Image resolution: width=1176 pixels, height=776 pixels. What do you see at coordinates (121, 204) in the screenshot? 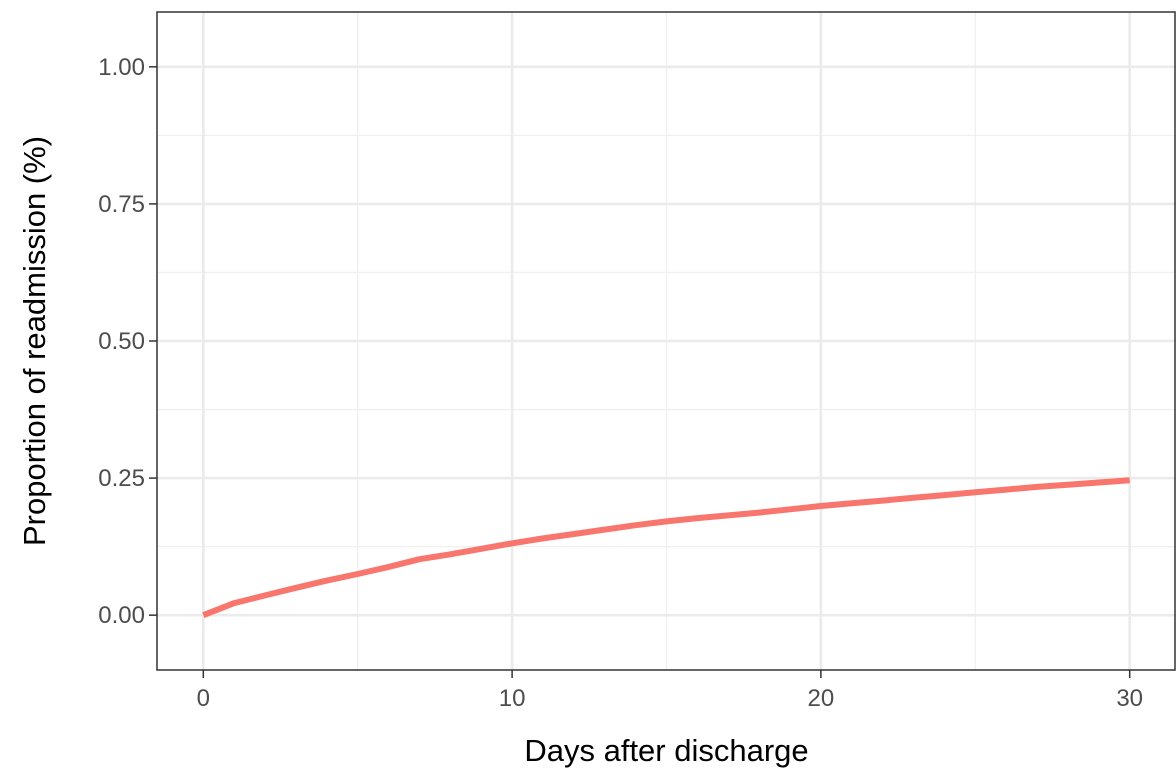
I see `y-tick-label: 0.75` at bounding box center [121, 204].